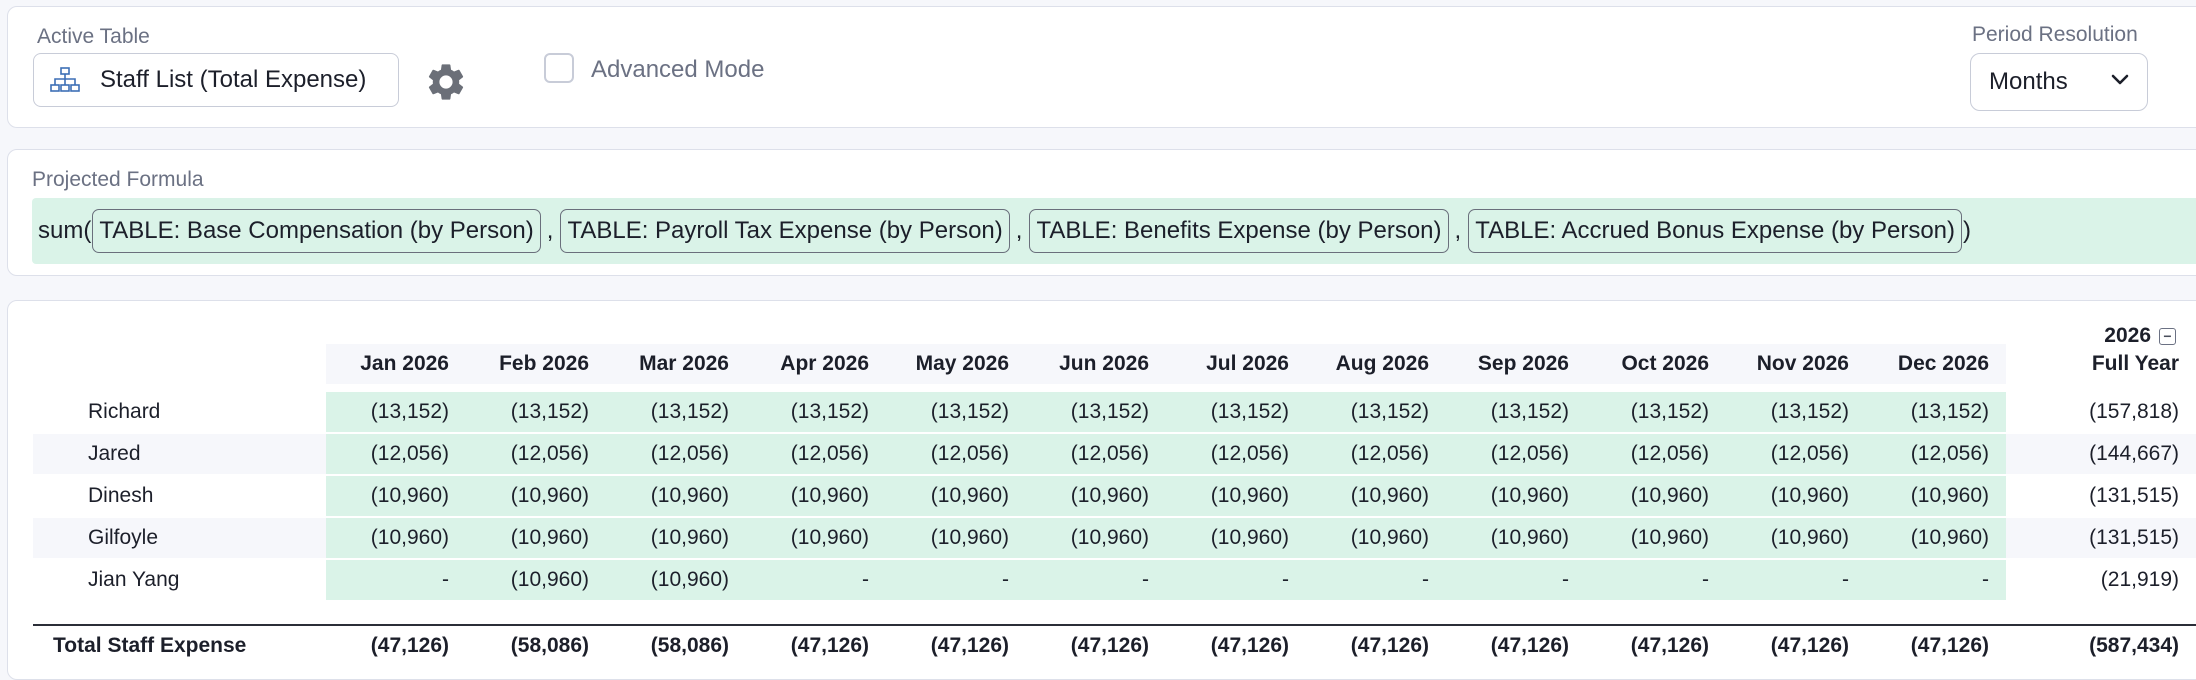 The height and width of the screenshot is (680, 2196). I want to click on column-header: Full Year, so click(2135, 363).